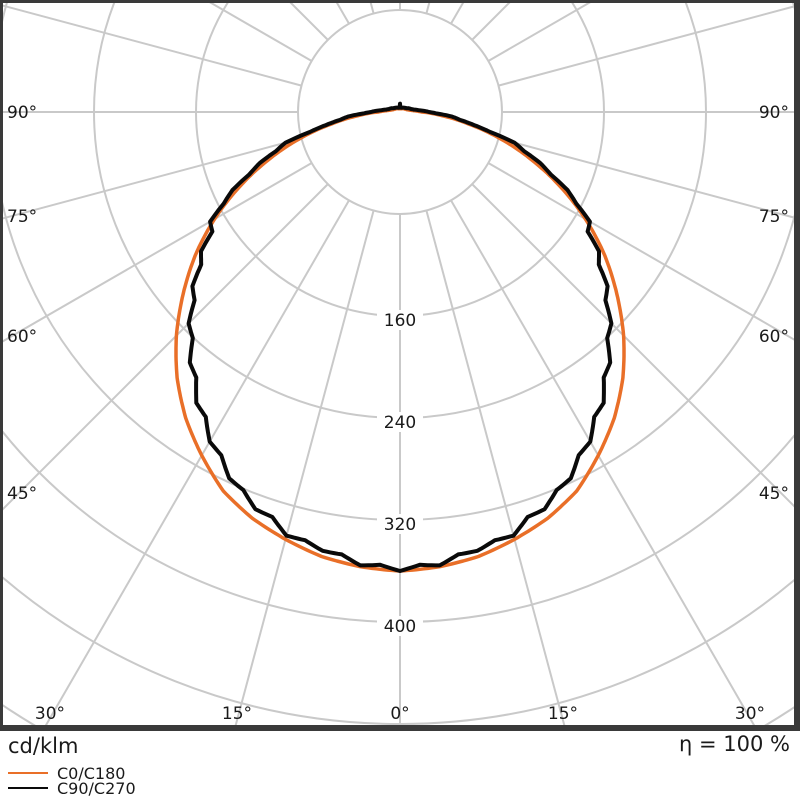 This screenshot has width=800, height=800. What do you see at coordinates (1, 365) in the screenshot?
I see `frame-left` at bounding box center [1, 365].